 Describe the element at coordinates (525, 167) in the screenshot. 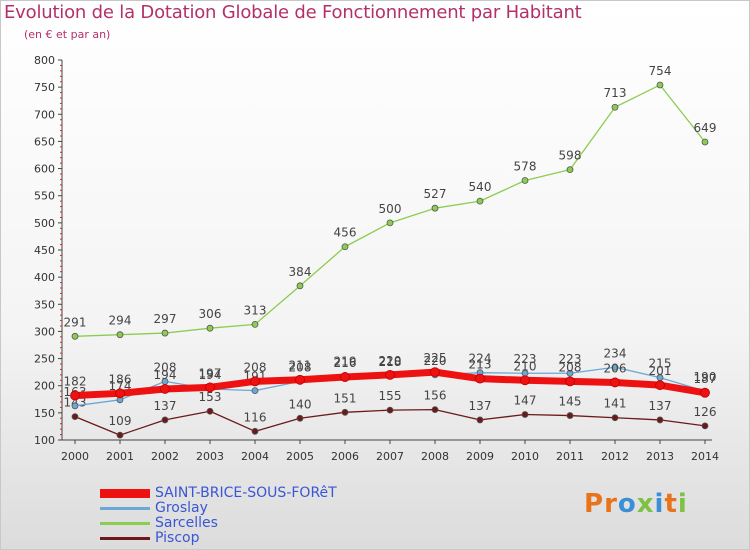

I see `data-label-sarcelles: 578` at that location.